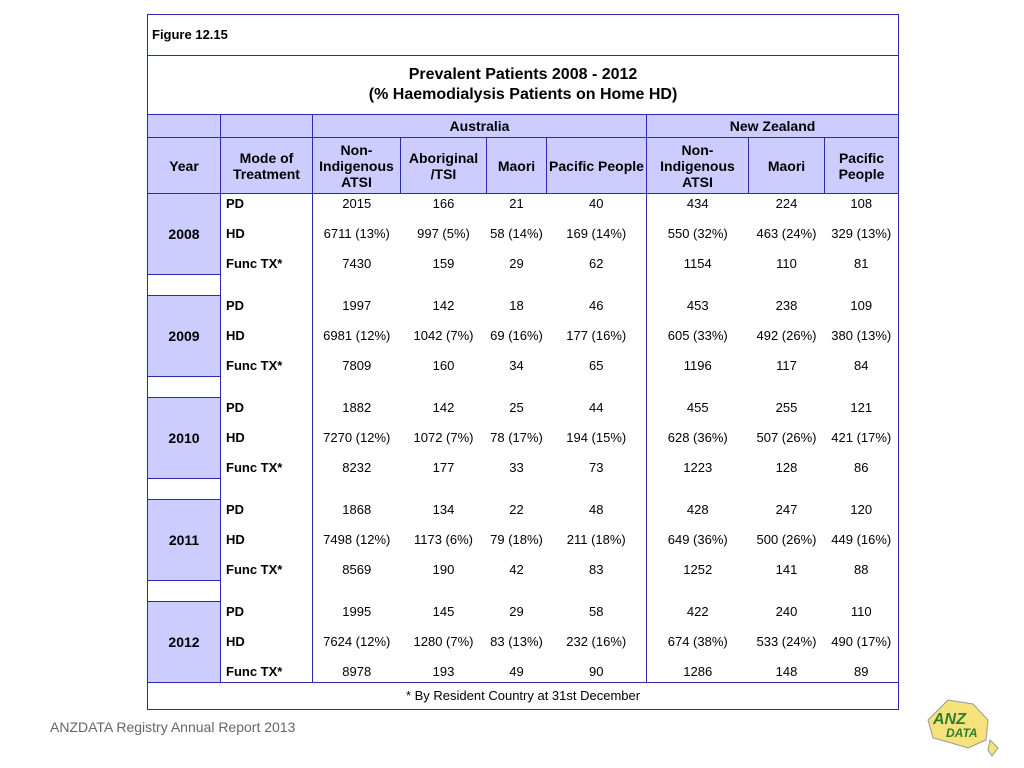 Image resolution: width=1024 pixels, height=768 pixels. Describe the element at coordinates (516, 365) in the screenshot. I see `value-cell: 34` at that location.